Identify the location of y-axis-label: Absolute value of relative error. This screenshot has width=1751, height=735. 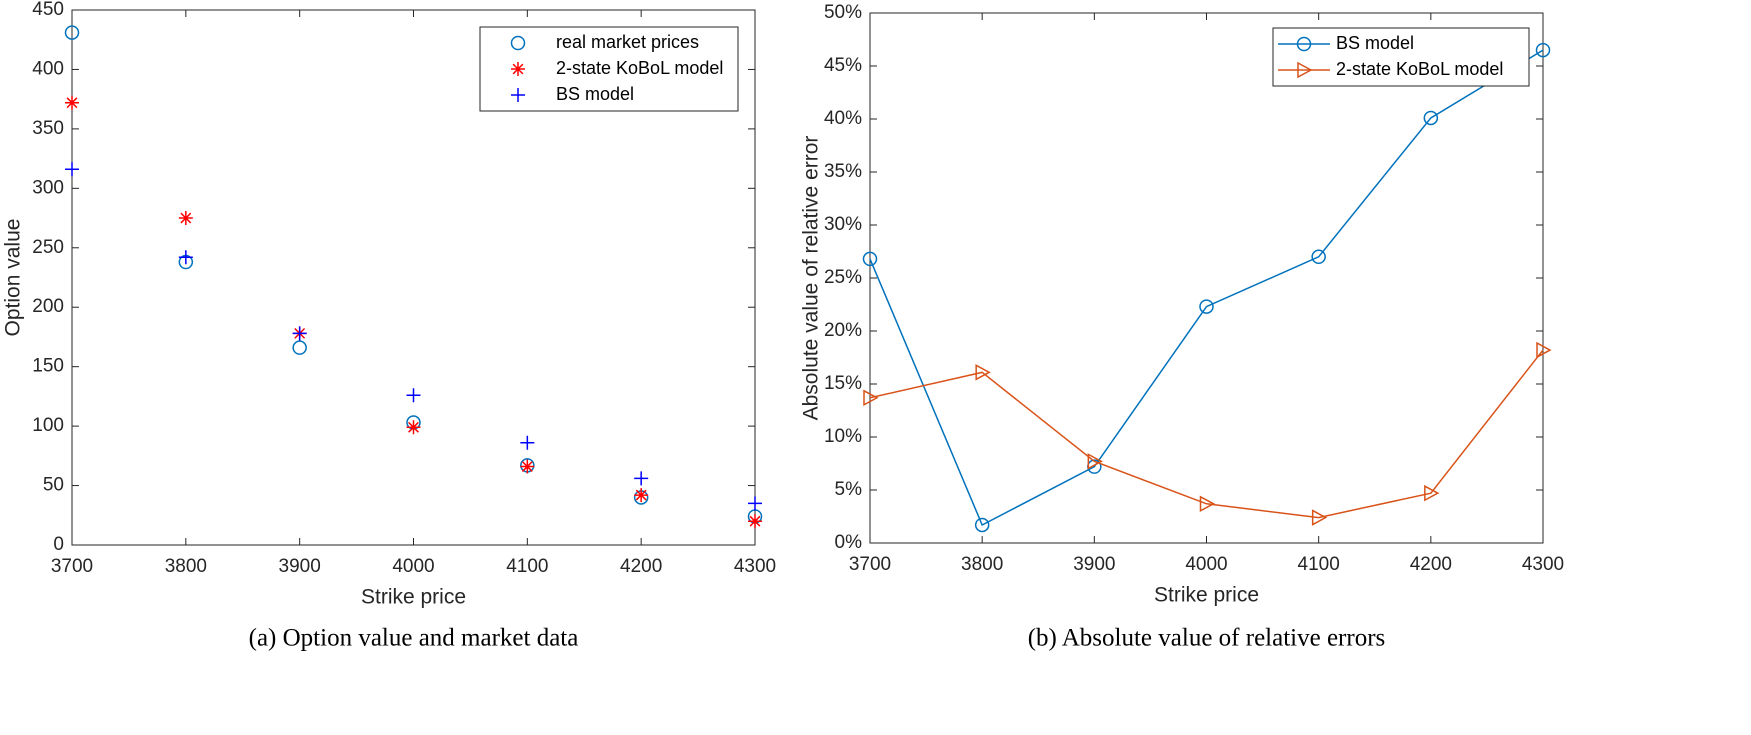
(811, 278).